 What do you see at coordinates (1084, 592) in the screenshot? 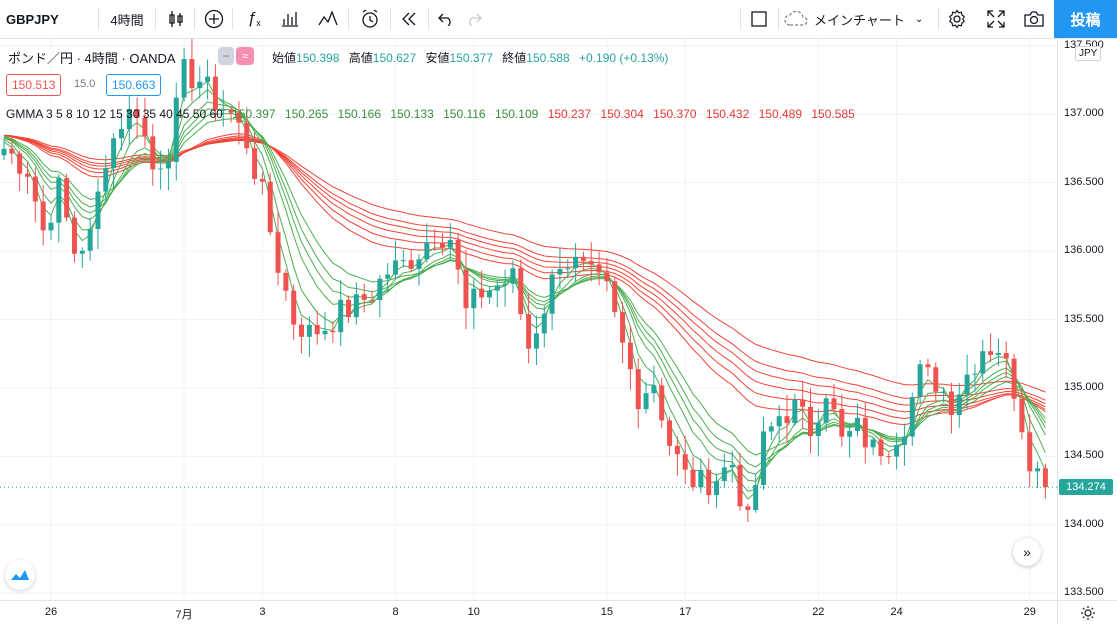
I see `price-tick: 133.500` at bounding box center [1084, 592].